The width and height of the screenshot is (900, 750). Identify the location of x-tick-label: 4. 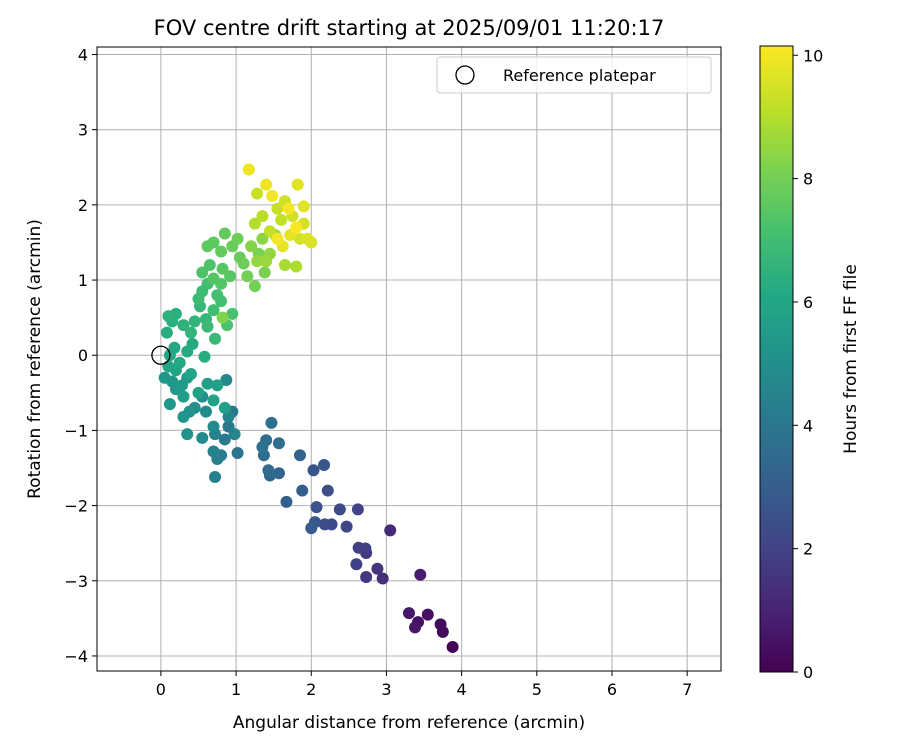
(462, 689).